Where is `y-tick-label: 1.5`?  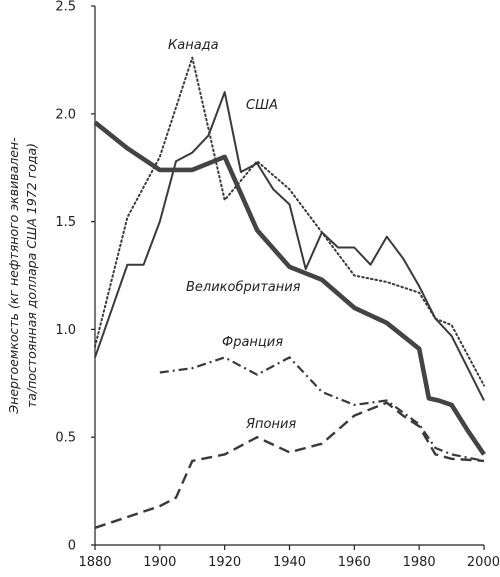
y-tick-label: 1.5 is located at coordinates (65, 222).